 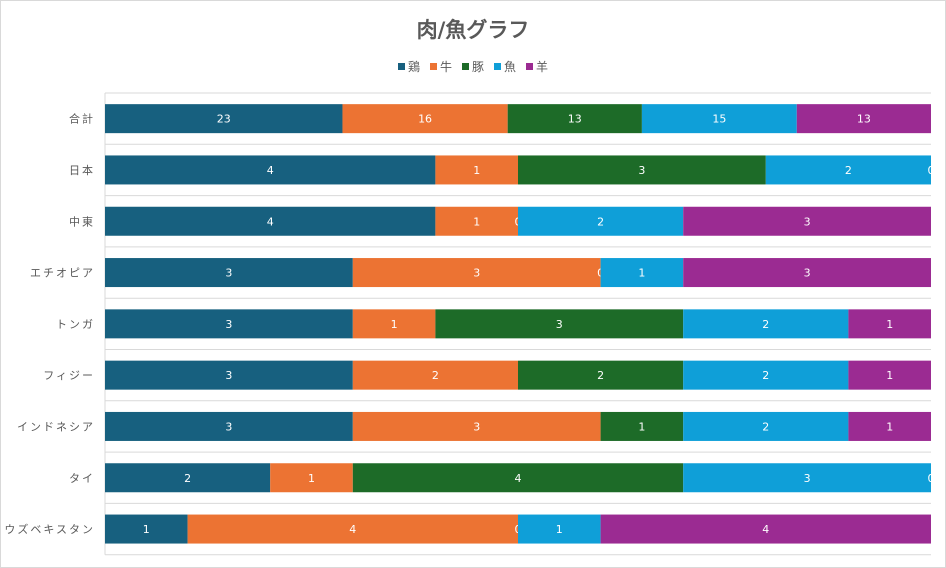 I want to click on data-label: 23, so click(x=224, y=119).